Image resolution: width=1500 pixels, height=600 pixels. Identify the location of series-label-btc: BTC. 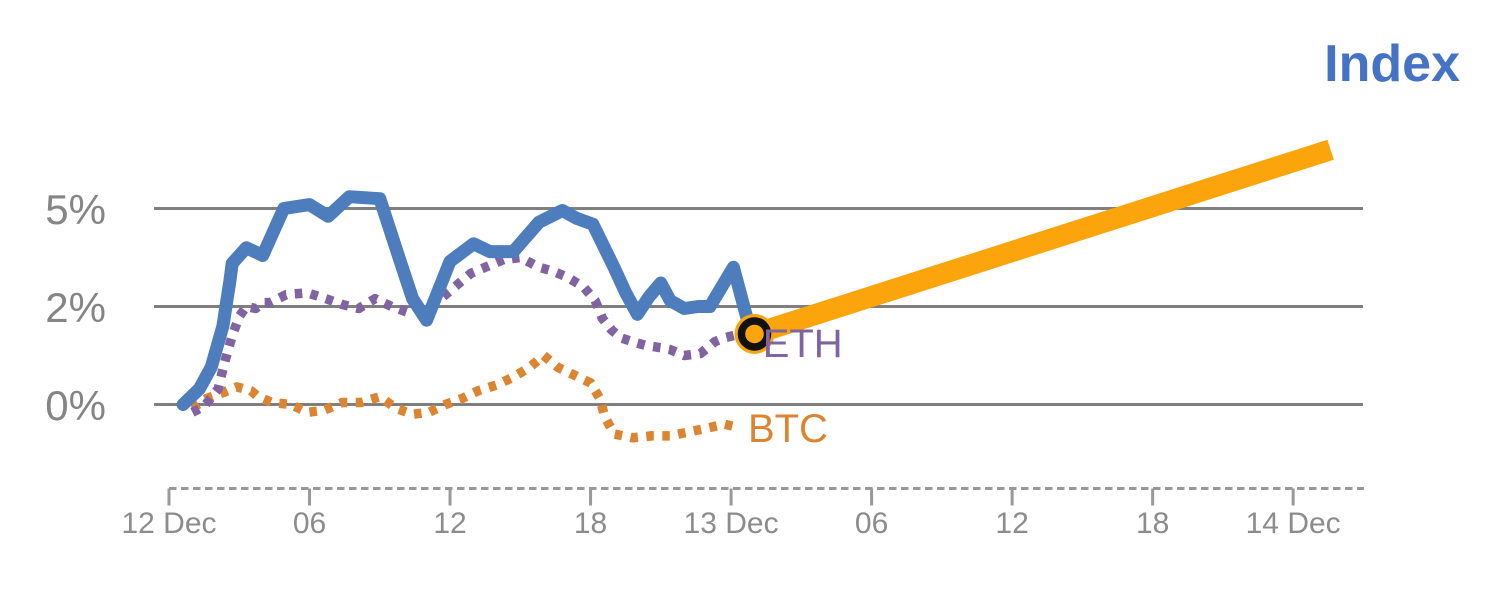
(788, 429).